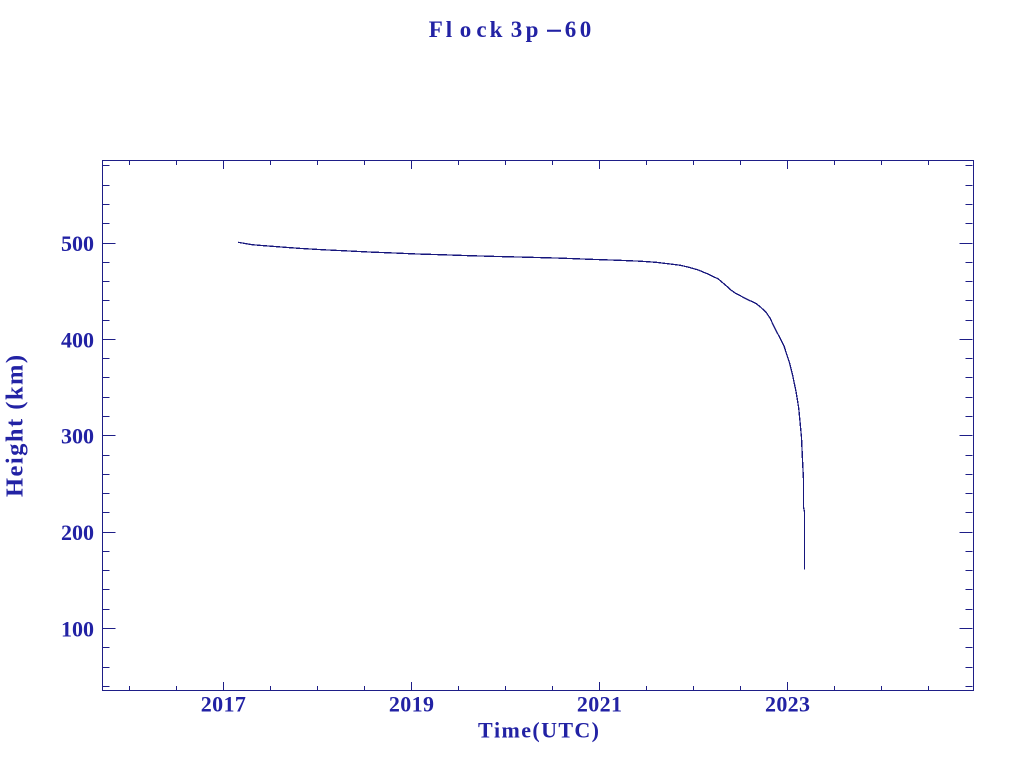  Describe the element at coordinates (77, 436) in the screenshot. I see `svg-text: 300` at that location.